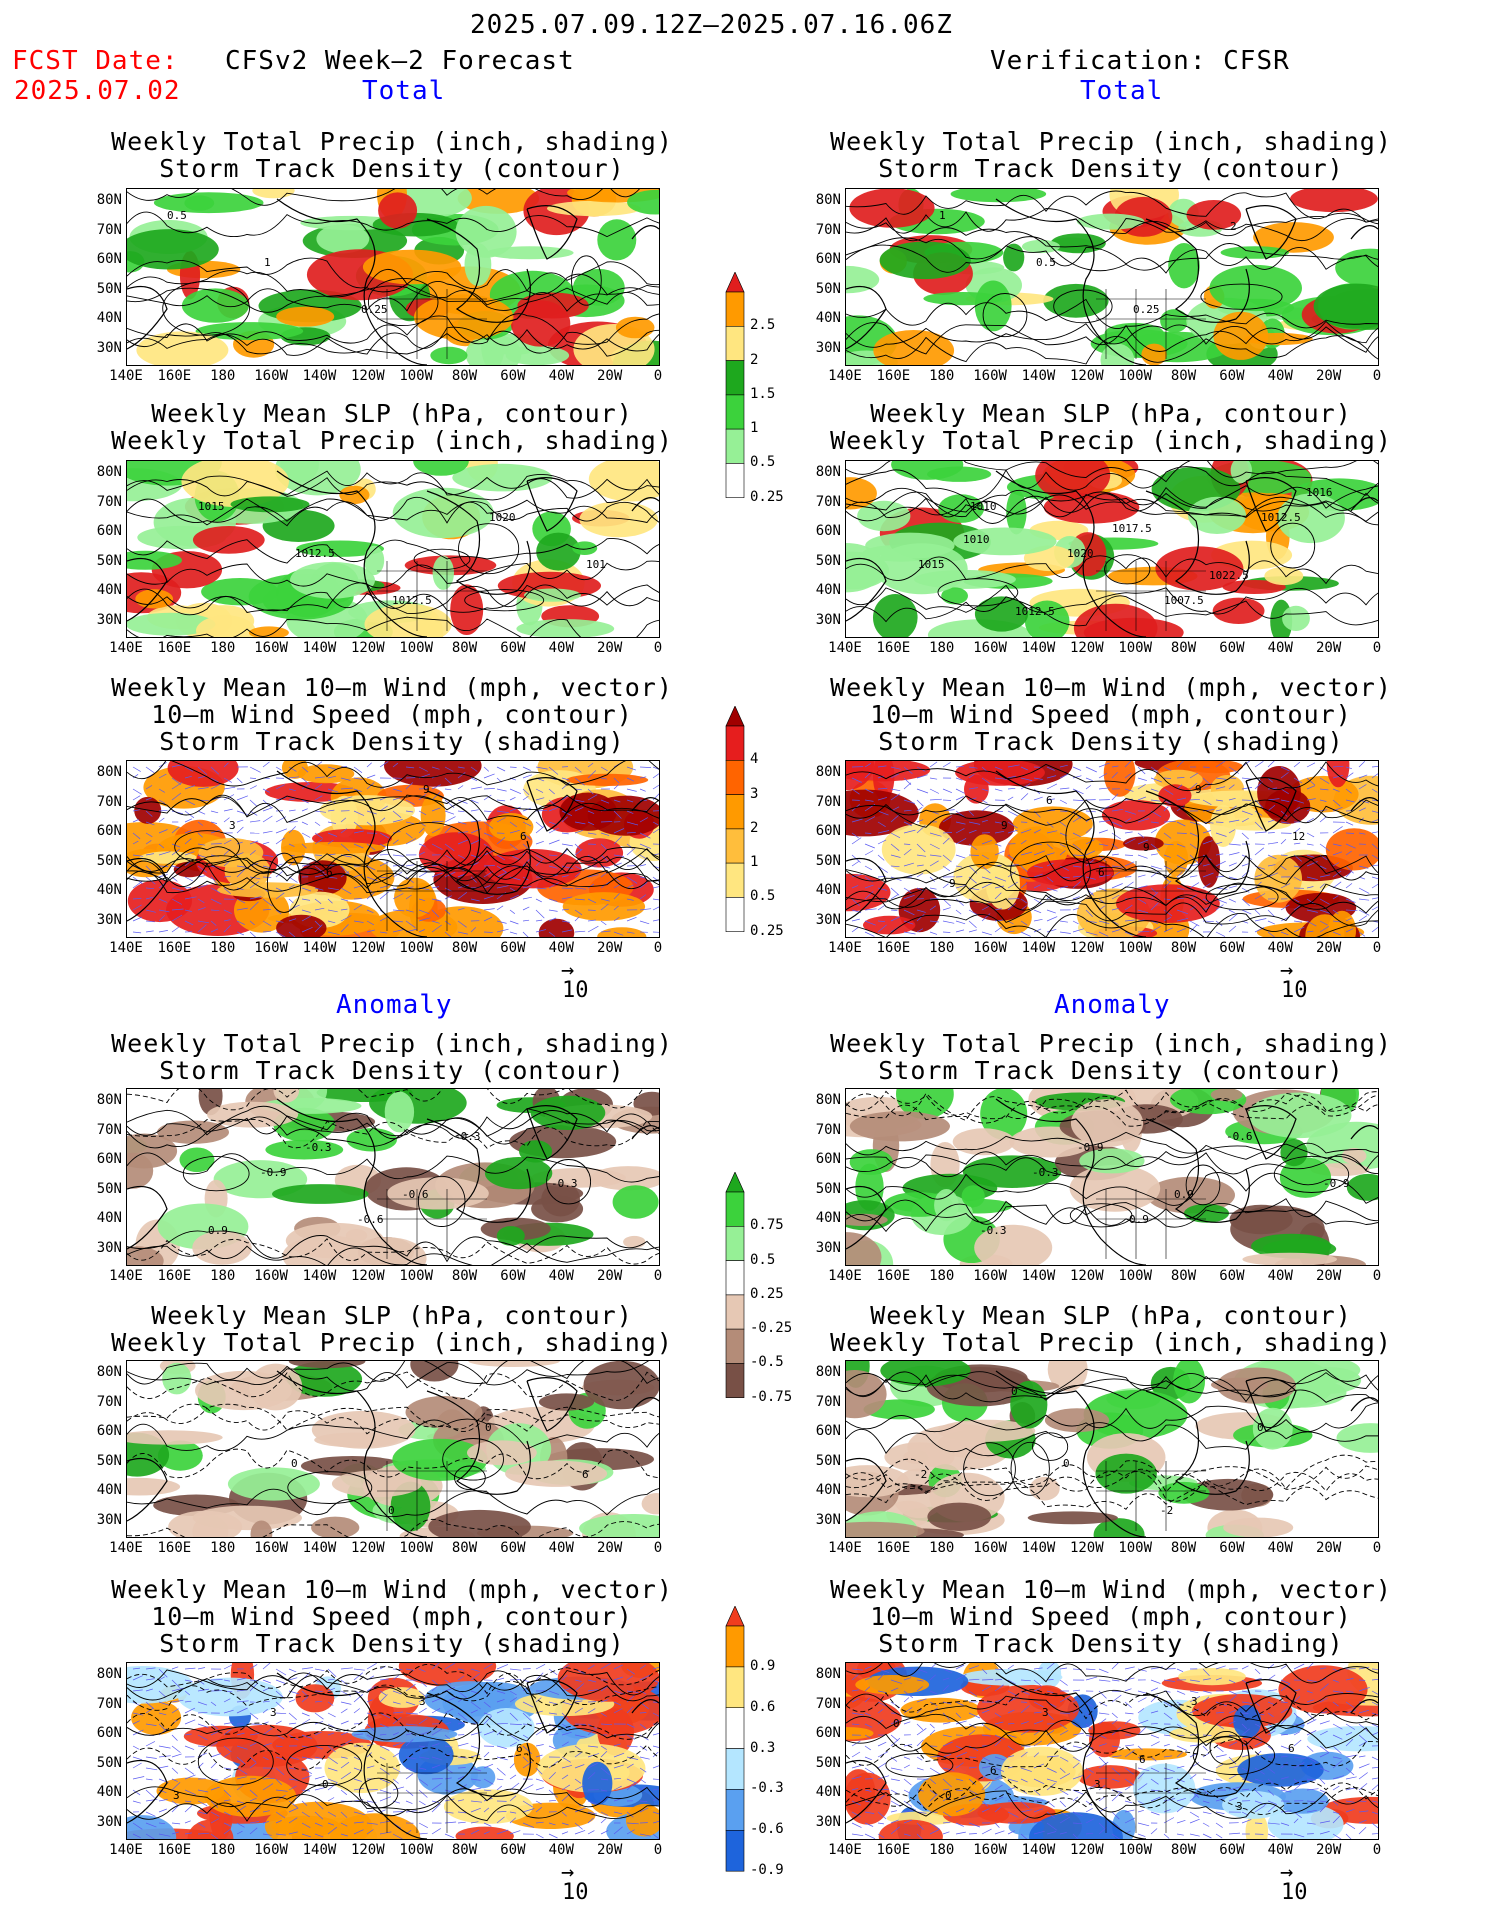 This screenshot has height=1925, width=1487. Describe the element at coordinates (1328, 648) in the screenshot. I see `lon-tick-label: 20W` at that location.